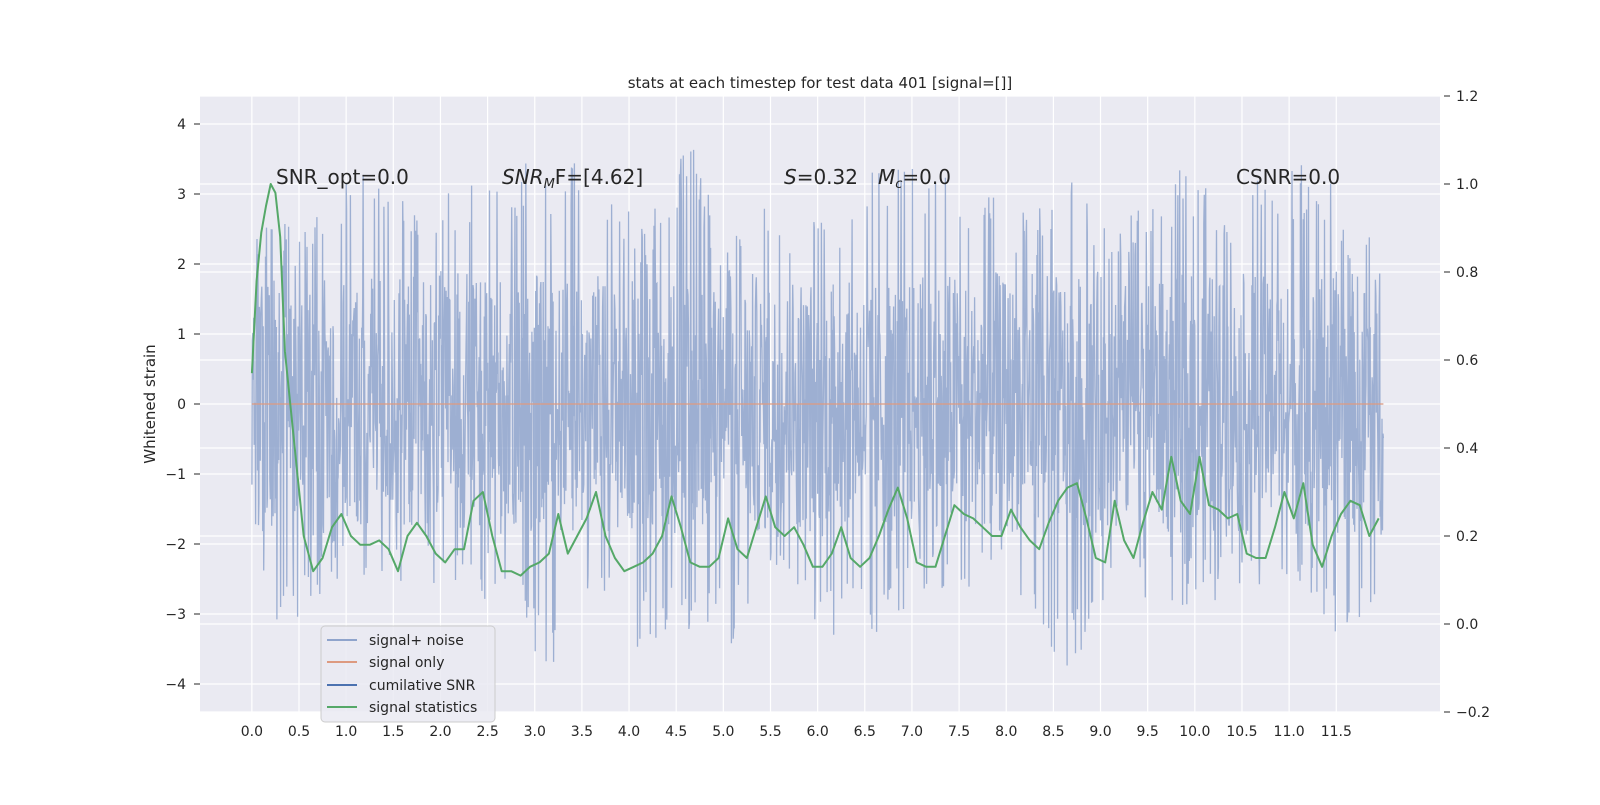 This screenshot has width=1600, height=805. What do you see at coordinates (175, 475) in the screenshot?
I see `y-tick-label: −1` at bounding box center [175, 475].